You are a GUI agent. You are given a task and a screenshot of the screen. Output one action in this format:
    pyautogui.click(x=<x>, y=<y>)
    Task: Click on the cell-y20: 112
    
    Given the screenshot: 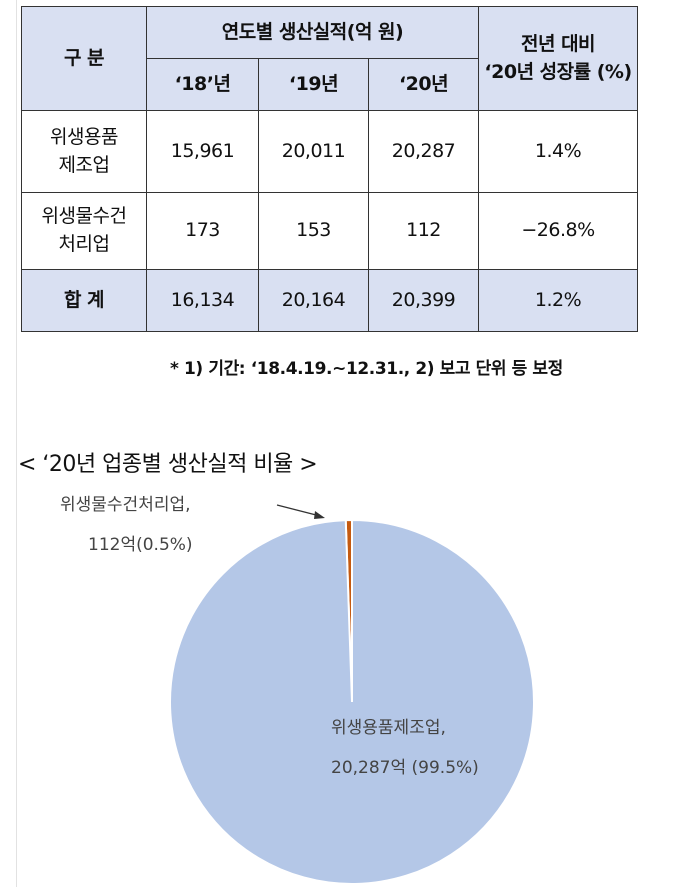 What is the action you would take?
    pyautogui.click(x=423, y=231)
    